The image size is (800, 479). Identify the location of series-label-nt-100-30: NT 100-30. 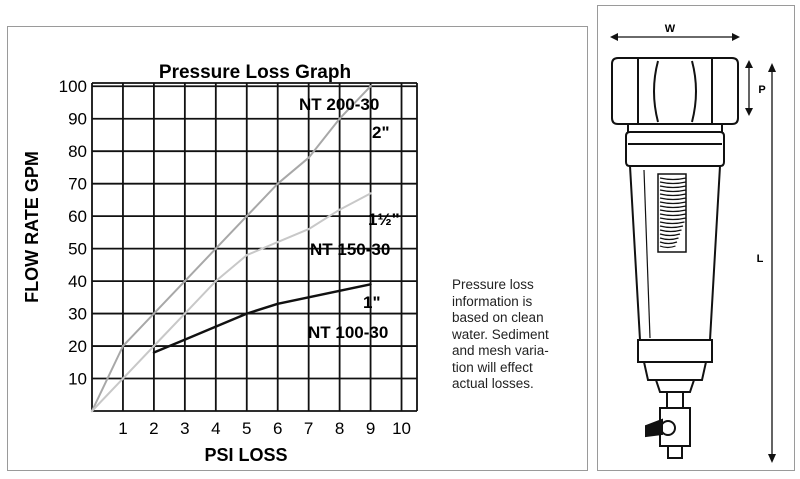
(348, 332).